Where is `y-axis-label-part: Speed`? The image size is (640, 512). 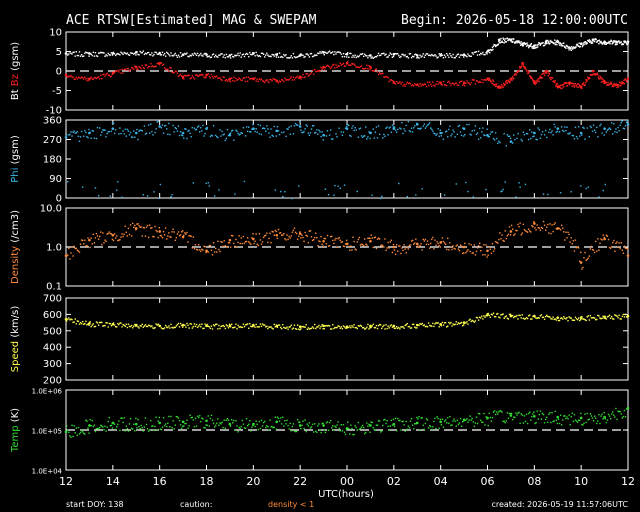 y-axis-label-part: Speed is located at coordinates (15, 356).